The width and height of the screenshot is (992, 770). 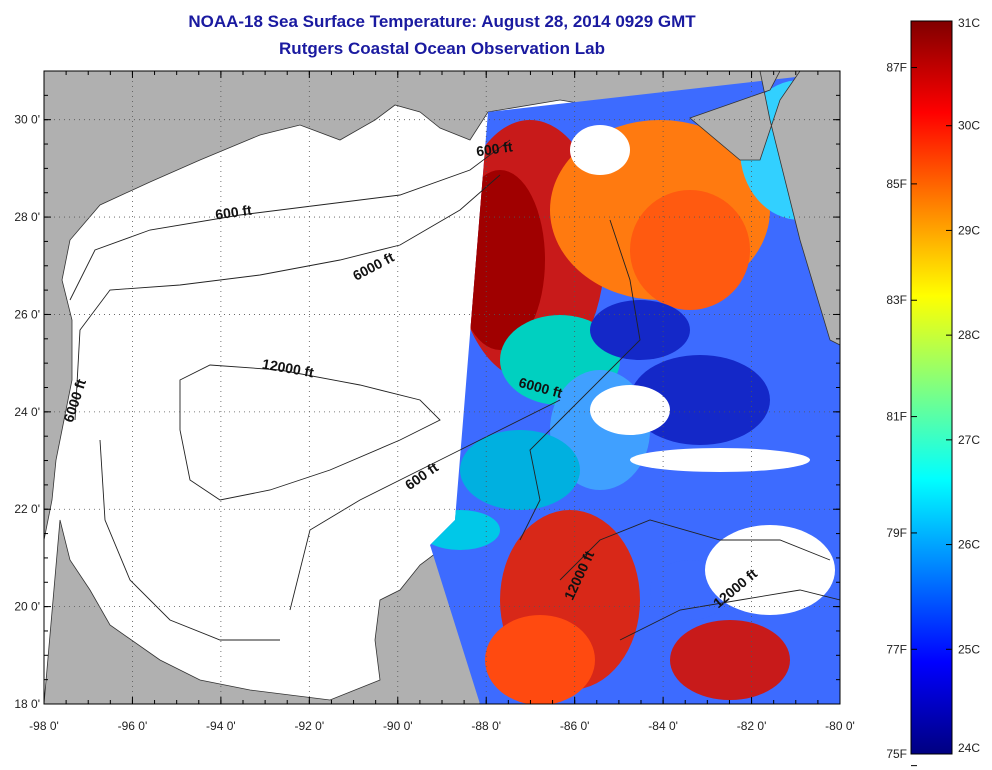 What do you see at coordinates (27, 217) in the screenshot?
I see `y-tick-label: 28 0'` at bounding box center [27, 217].